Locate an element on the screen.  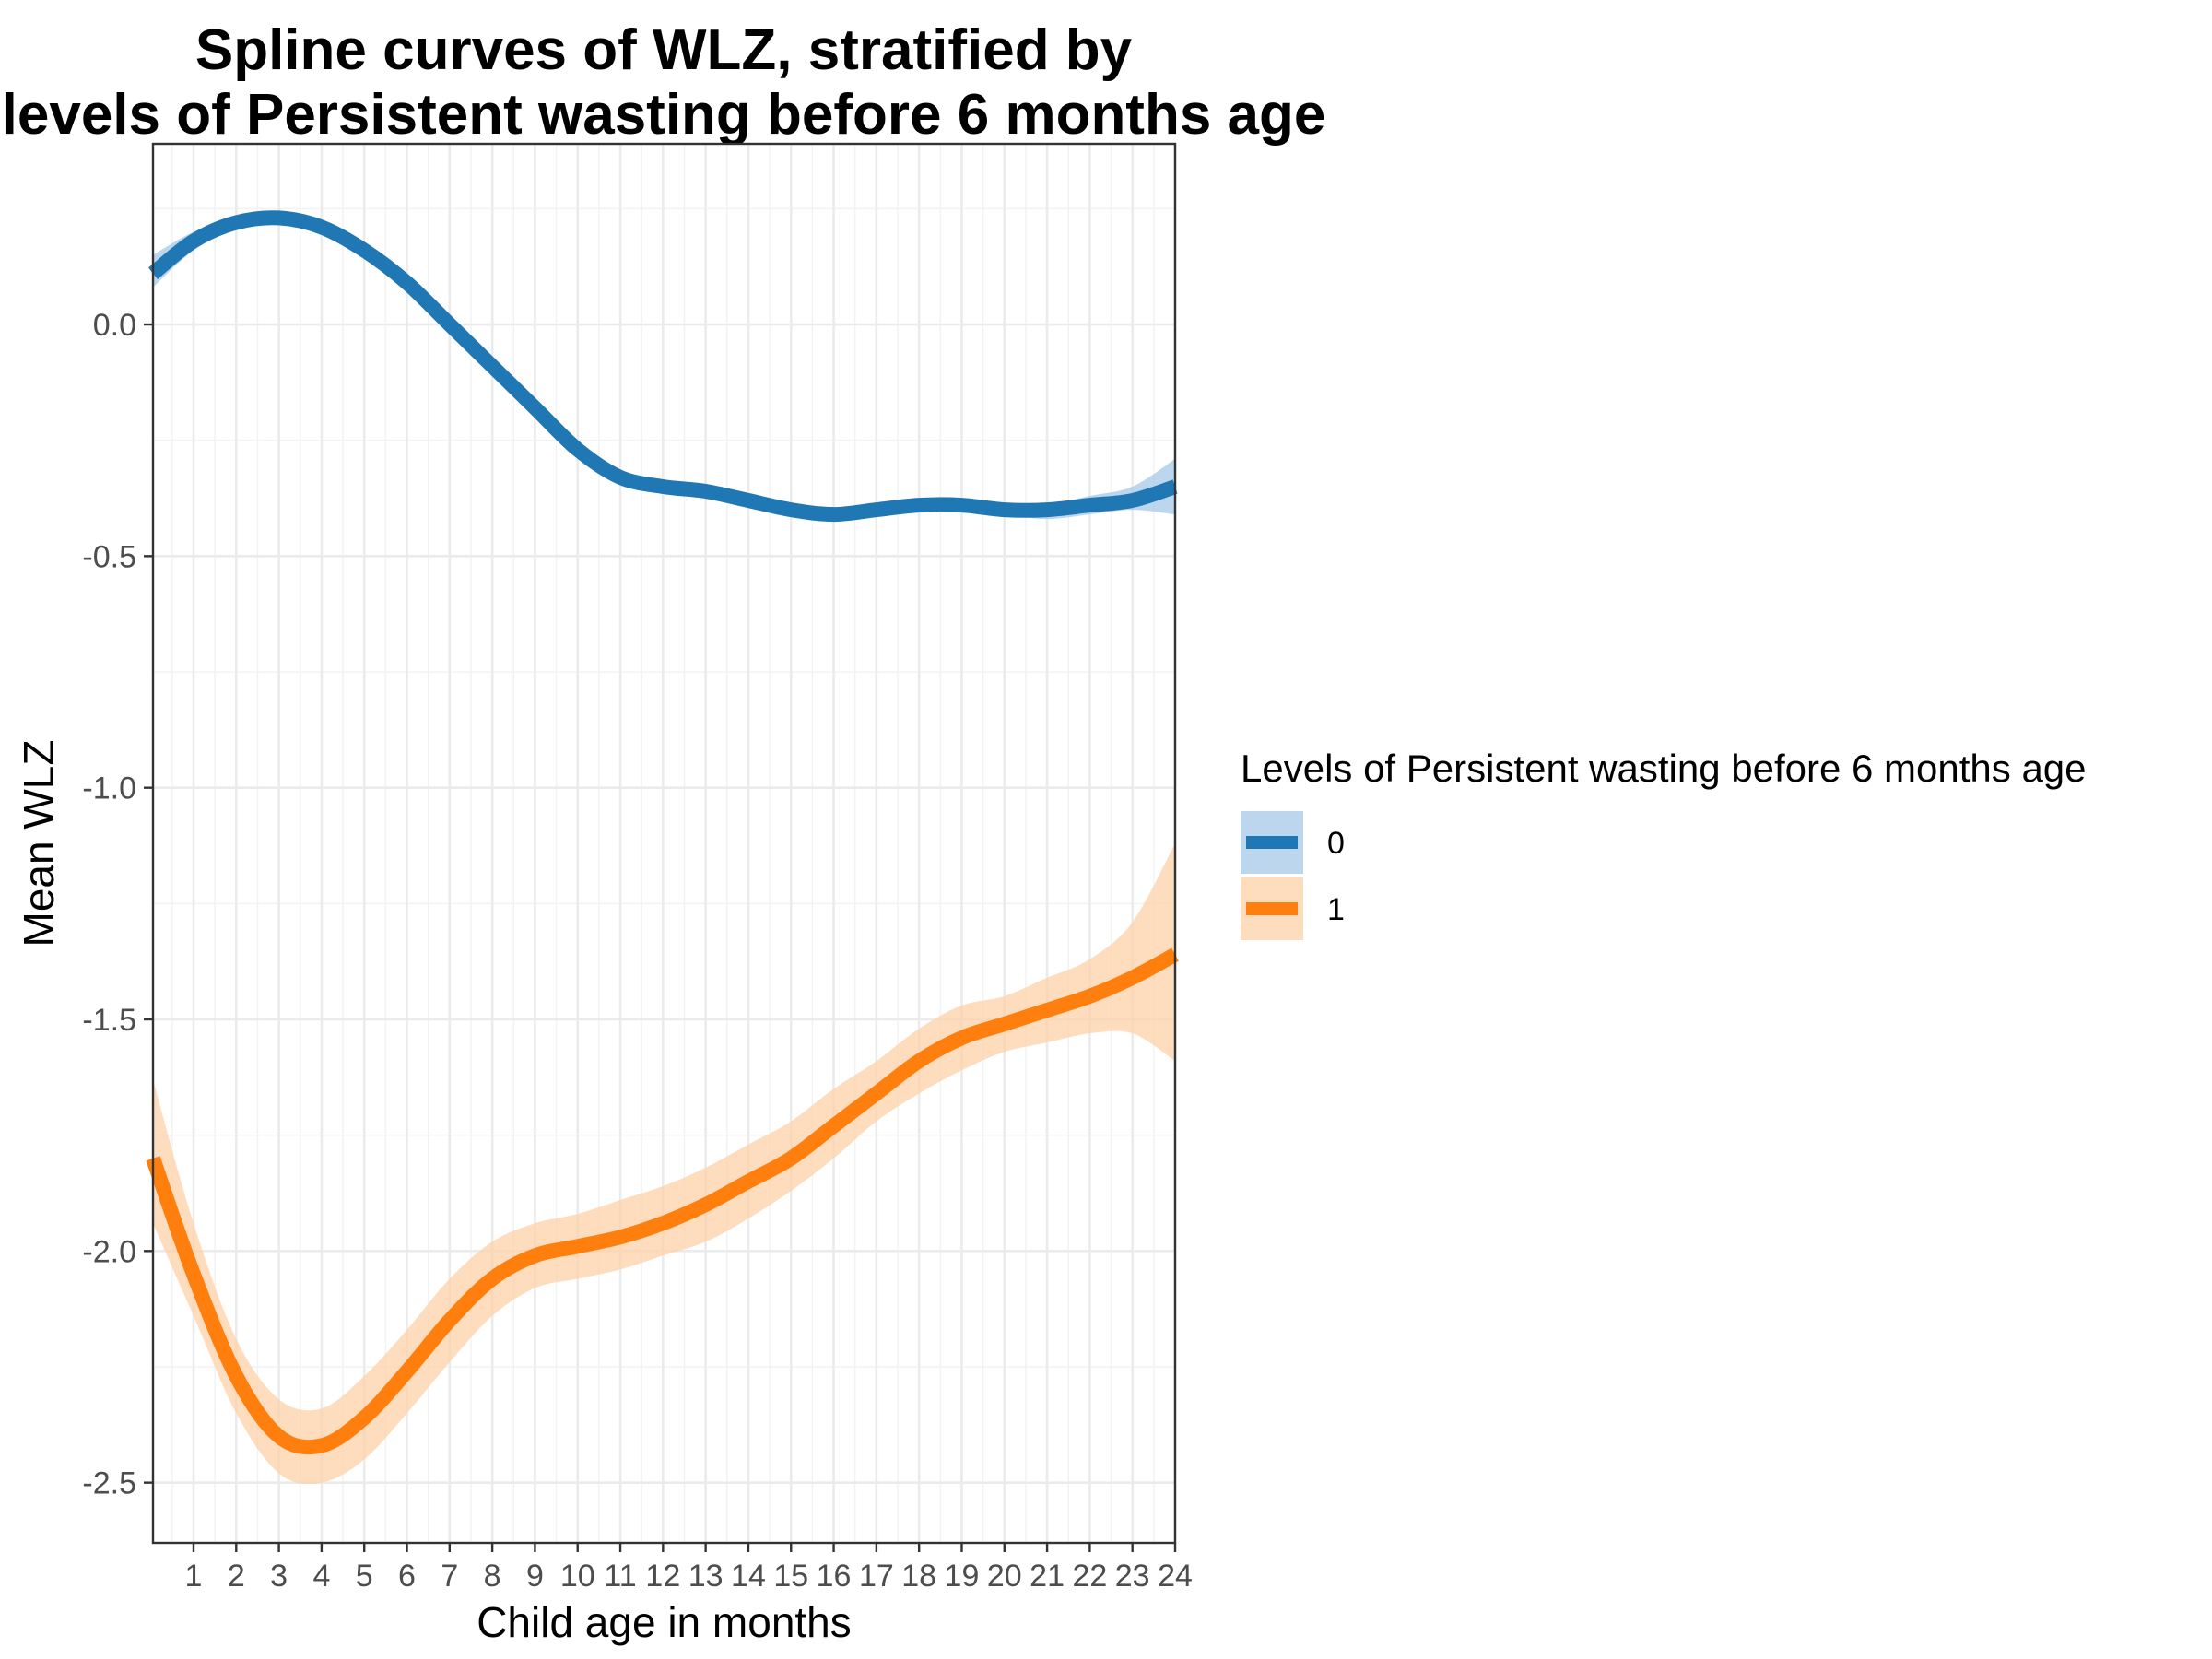
legend-entry-label: 0 is located at coordinates (1336, 843).